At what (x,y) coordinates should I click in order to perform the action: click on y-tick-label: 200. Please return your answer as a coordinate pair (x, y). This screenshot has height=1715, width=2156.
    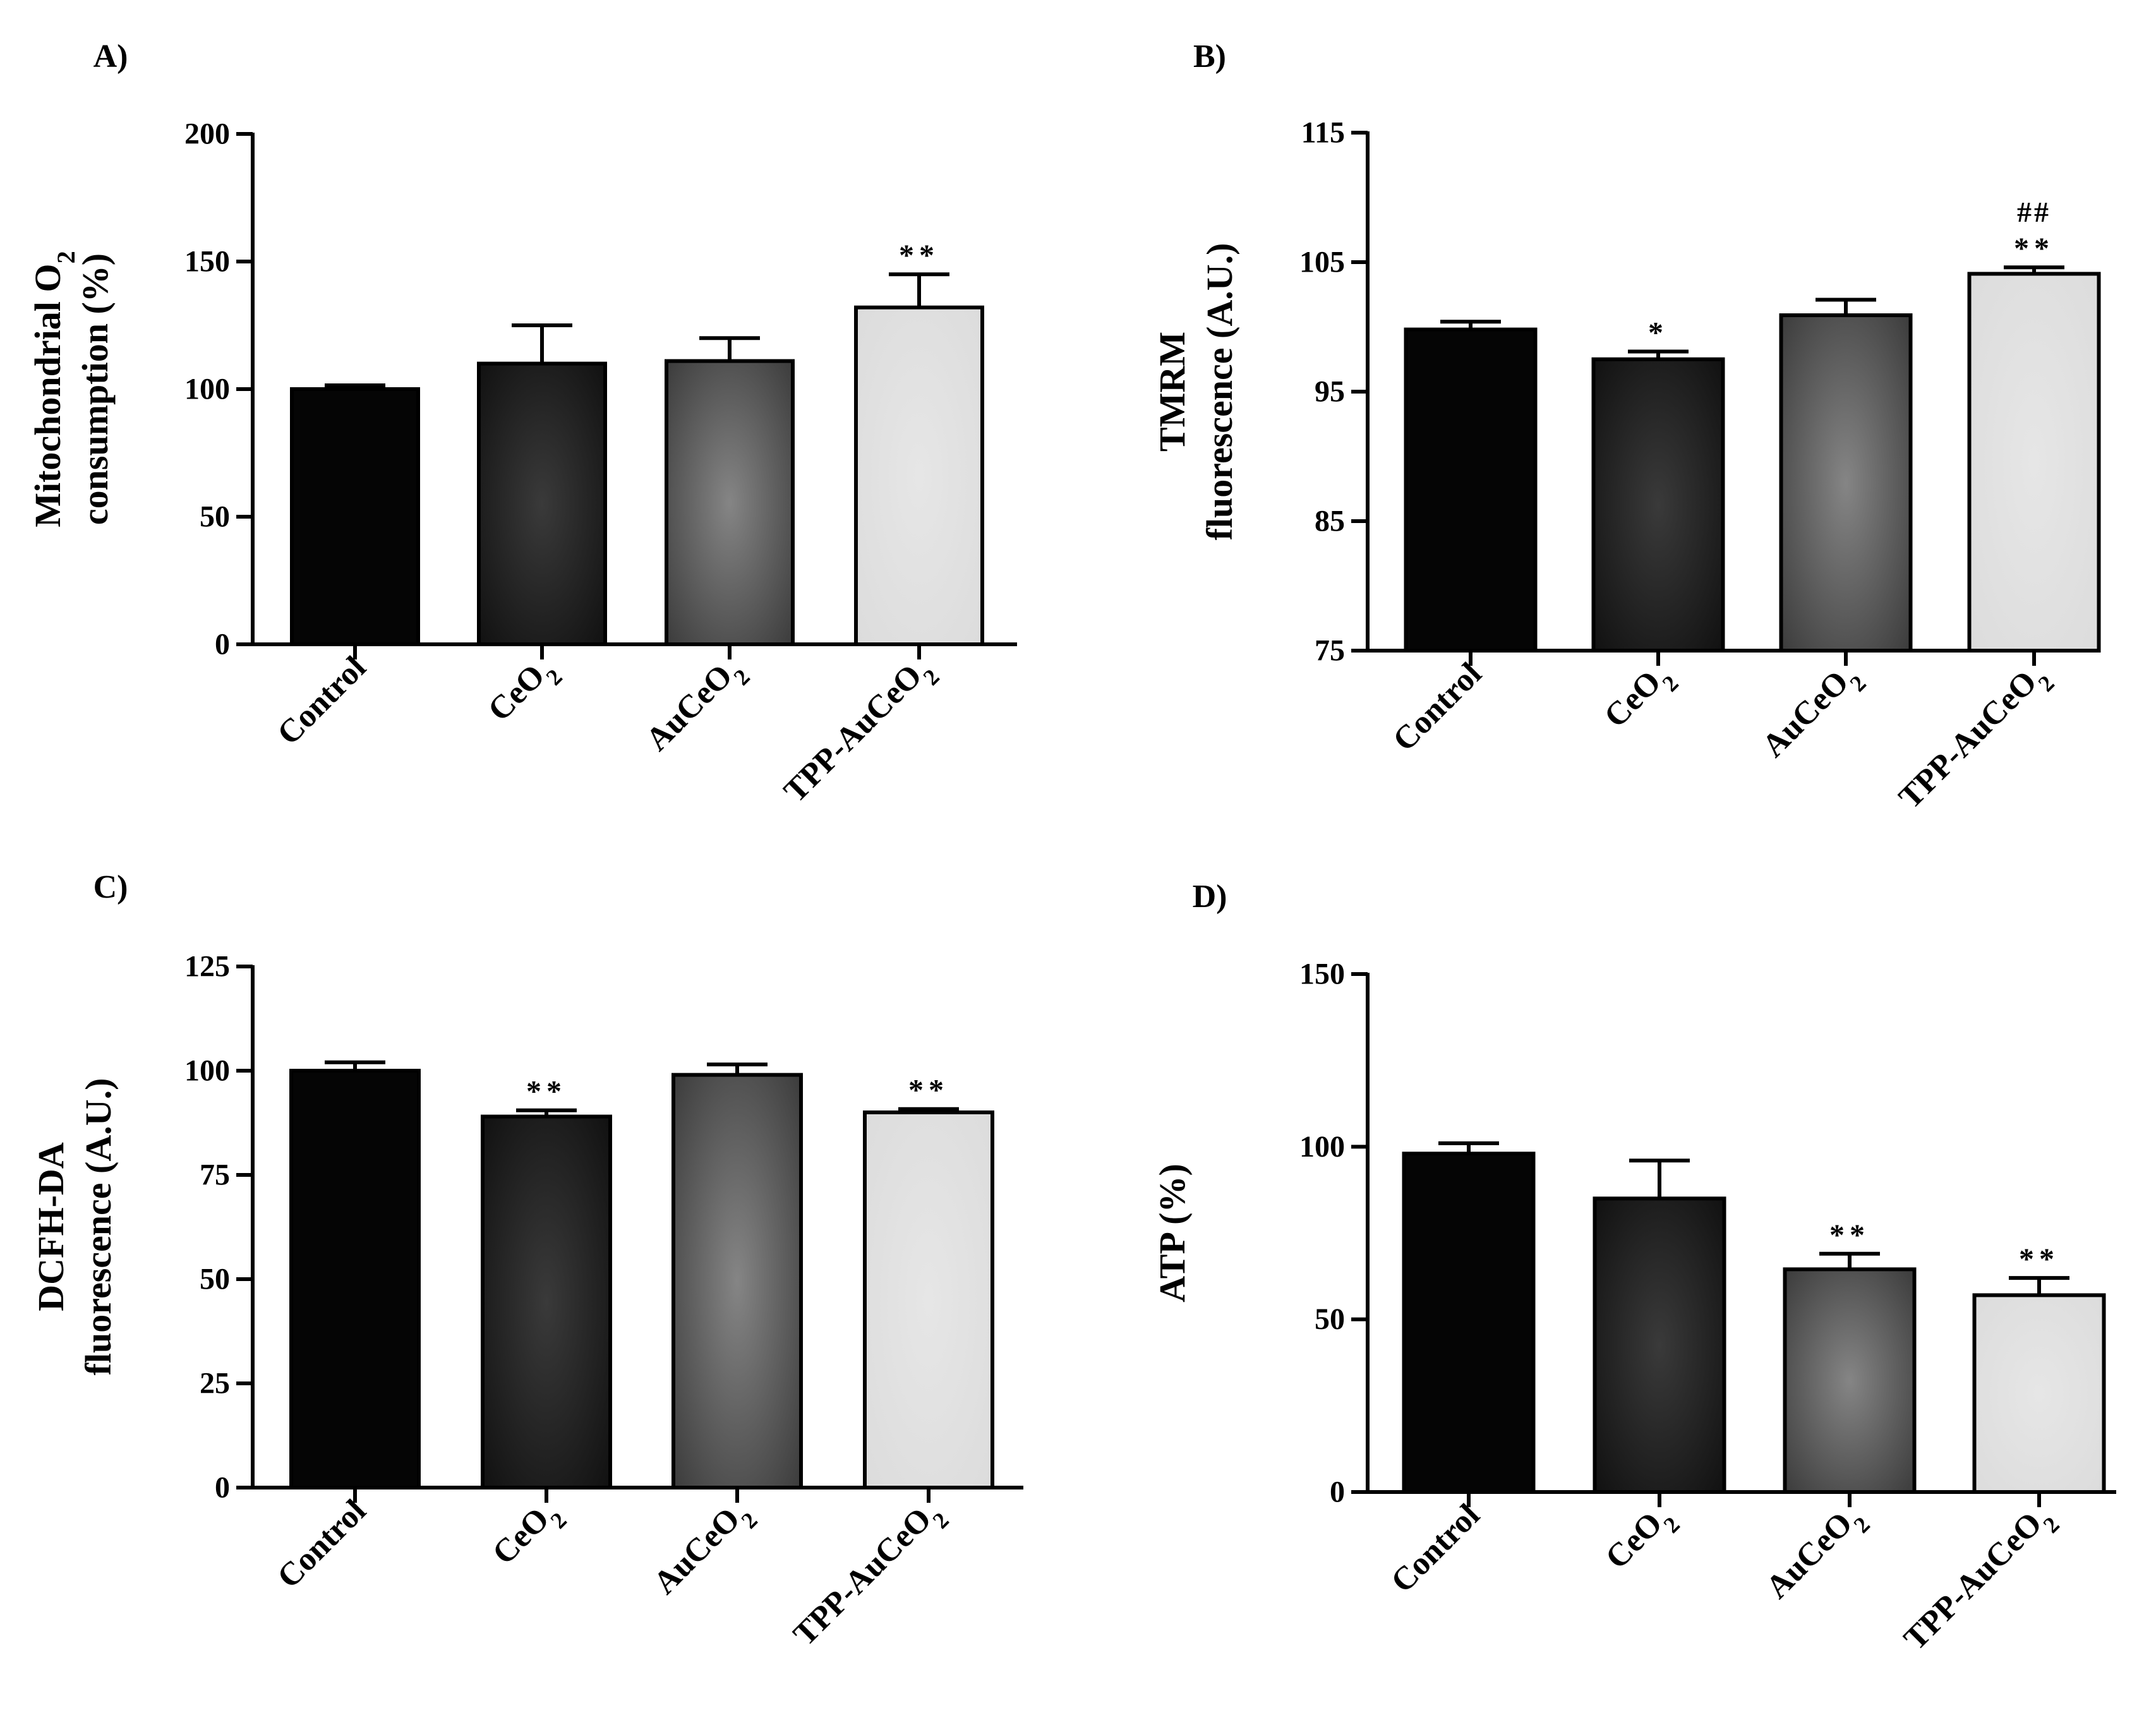
    Looking at the image, I should click on (207, 134).